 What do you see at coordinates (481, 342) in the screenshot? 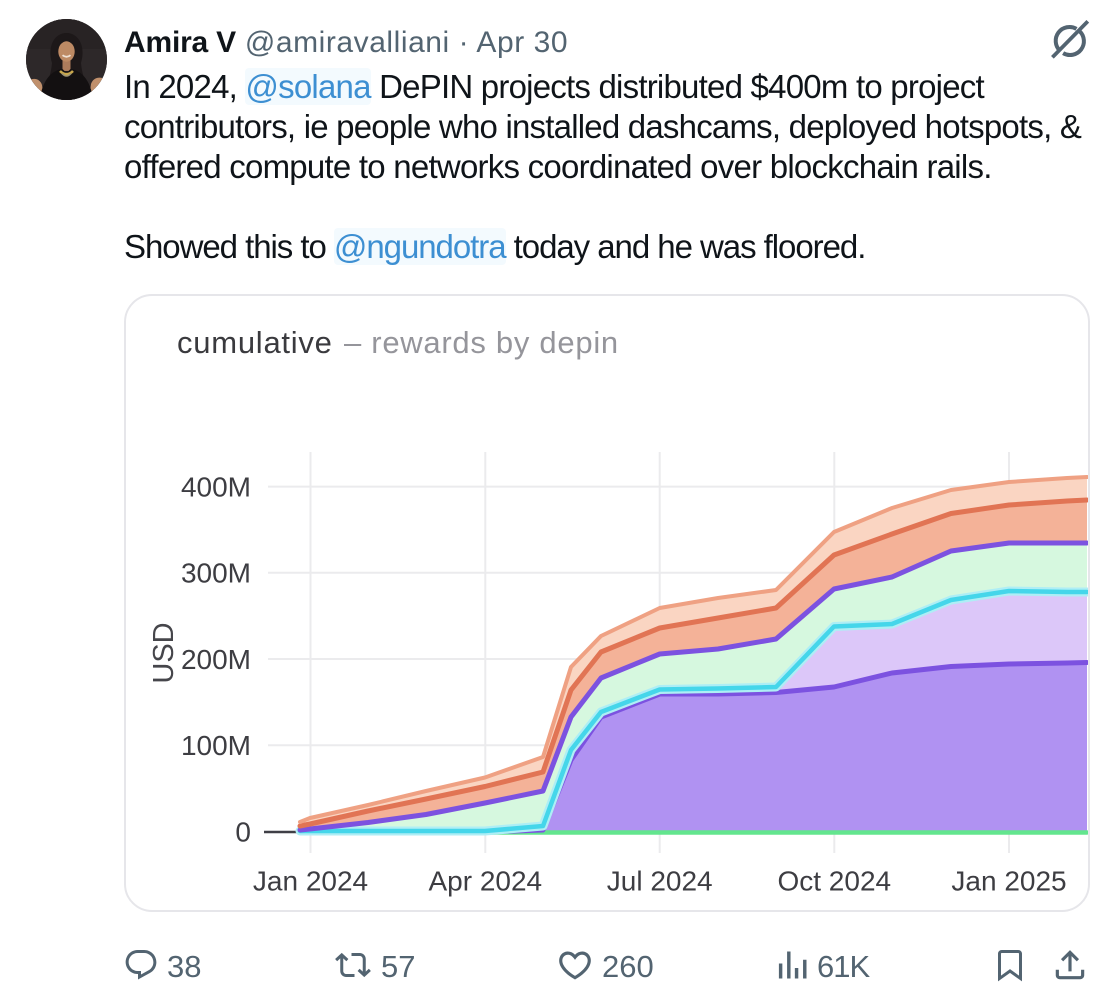
I see `svg-text: – rewards by depin` at bounding box center [481, 342].